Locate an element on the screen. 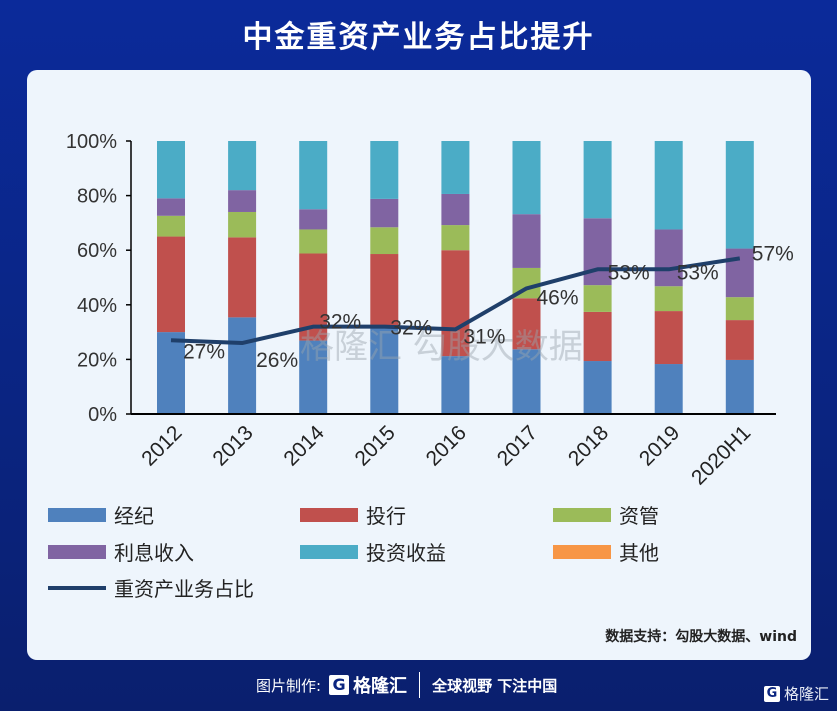 The height and width of the screenshot is (711, 837). bar-segment-资管-2016 is located at coordinates (455, 238).